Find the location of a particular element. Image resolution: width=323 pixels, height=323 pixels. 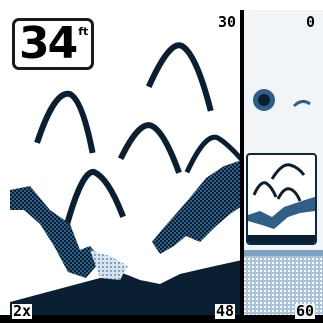

main-lower-depth-label: 48 is located at coordinates (225, 311).